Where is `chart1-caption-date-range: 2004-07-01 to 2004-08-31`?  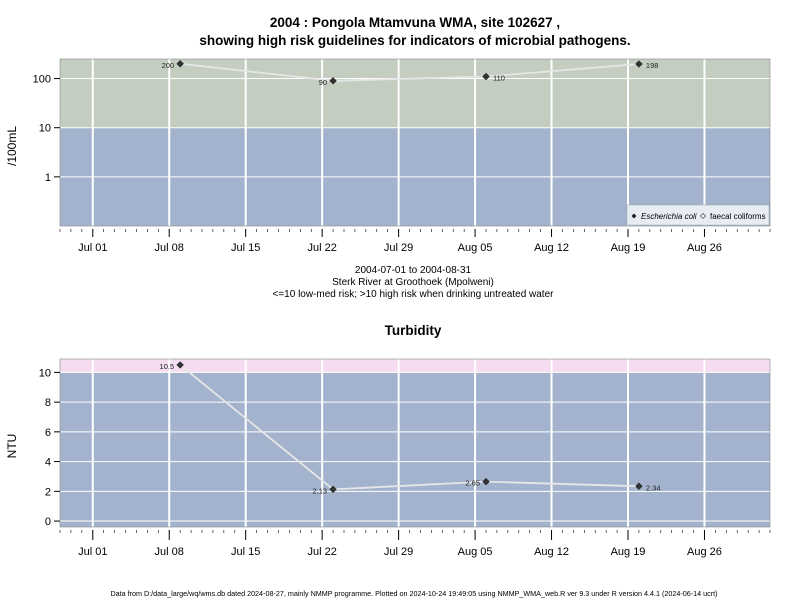 chart1-caption-date-range: 2004-07-01 to 2004-08-31 is located at coordinates (413, 270).